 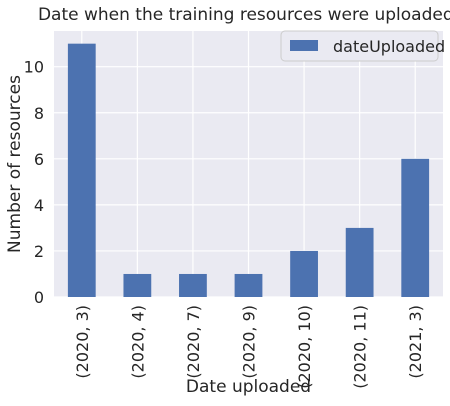 I want to click on y-tick-label: 2, so click(x=39, y=251).